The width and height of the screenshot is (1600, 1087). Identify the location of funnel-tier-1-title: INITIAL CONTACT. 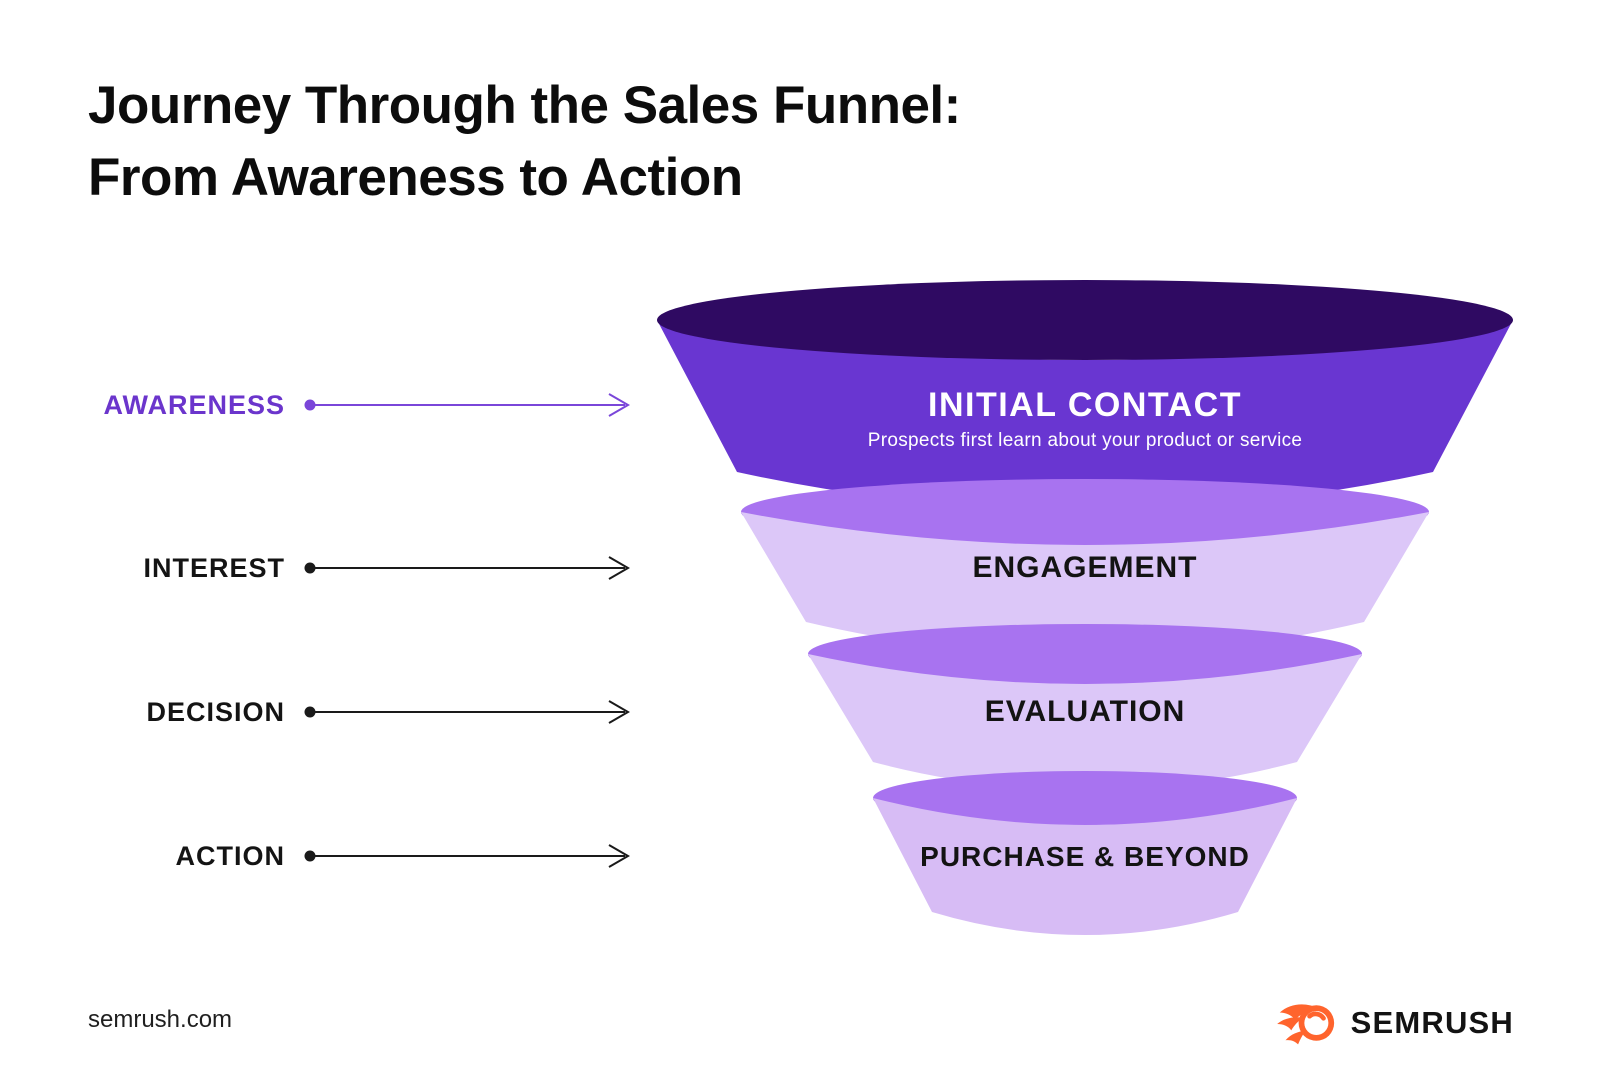
(1085, 405).